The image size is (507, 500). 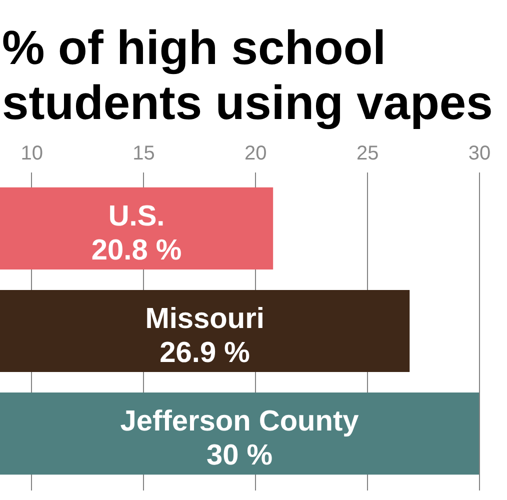 What do you see at coordinates (239, 422) in the screenshot?
I see `y-tick-label: Jefferson County` at bounding box center [239, 422].